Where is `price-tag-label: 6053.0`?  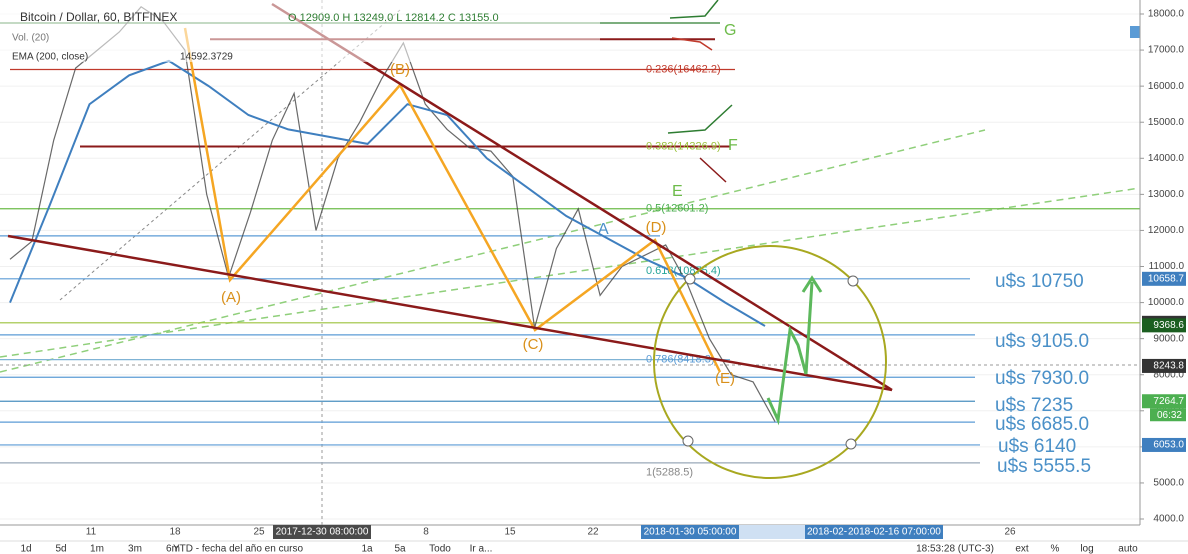
price-tag-label: 6053.0 is located at coordinates (1168, 445).